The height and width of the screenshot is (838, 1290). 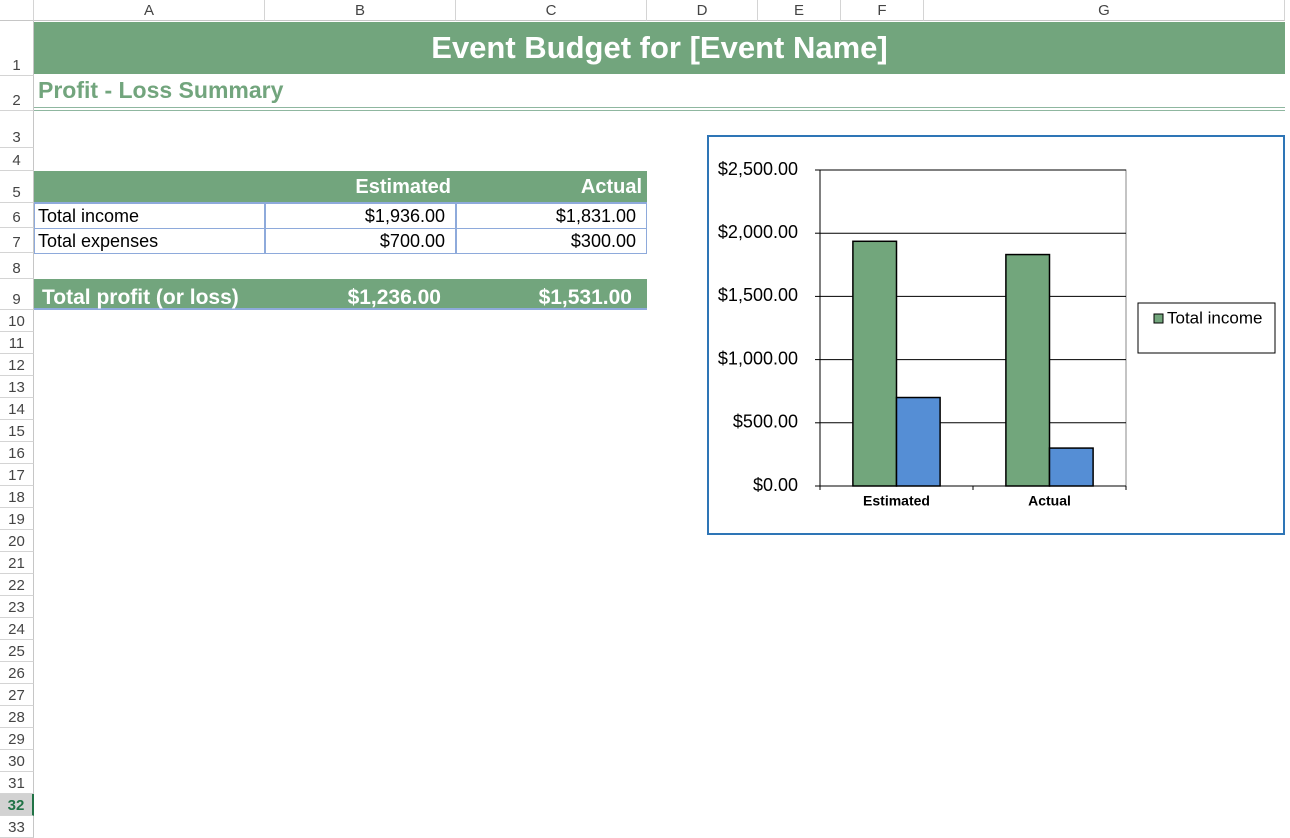 I want to click on column-header: G, so click(x=1104, y=10).